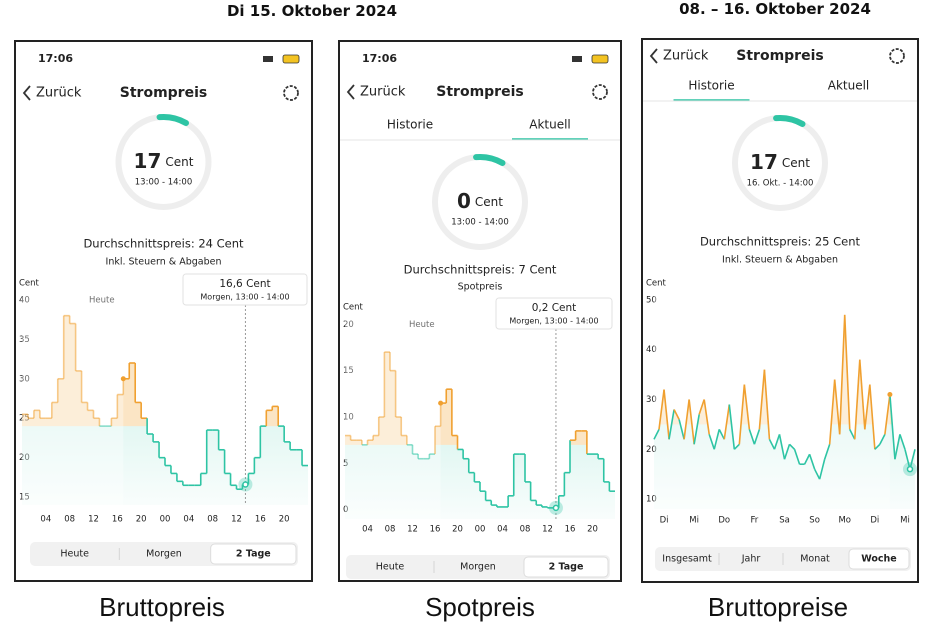  What do you see at coordinates (148, 161) in the screenshot?
I see `gauge-number: 17` at bounding box center [148, 161].